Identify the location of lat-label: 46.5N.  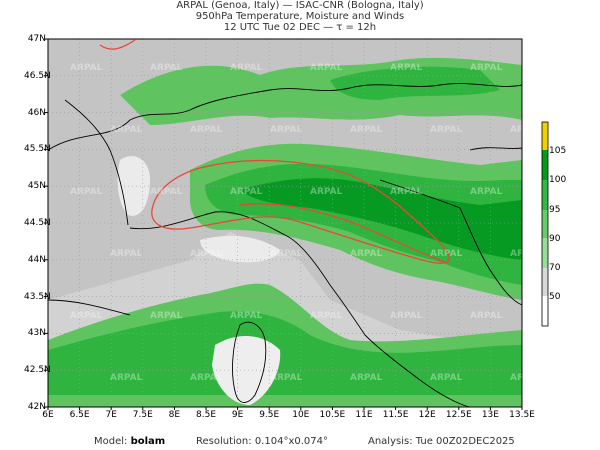
(37, 75).